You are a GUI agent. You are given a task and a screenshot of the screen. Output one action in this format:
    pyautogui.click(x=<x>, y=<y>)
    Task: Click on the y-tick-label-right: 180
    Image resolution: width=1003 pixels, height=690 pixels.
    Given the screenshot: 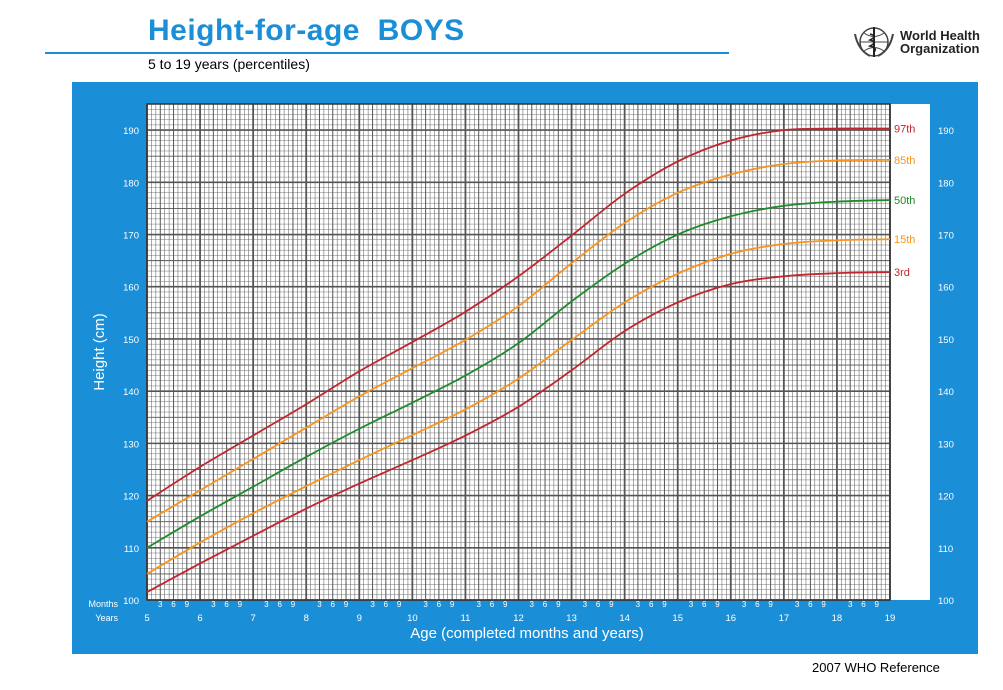 What is the action you would take?
    pyautogui.click(x=946, y=183)
    